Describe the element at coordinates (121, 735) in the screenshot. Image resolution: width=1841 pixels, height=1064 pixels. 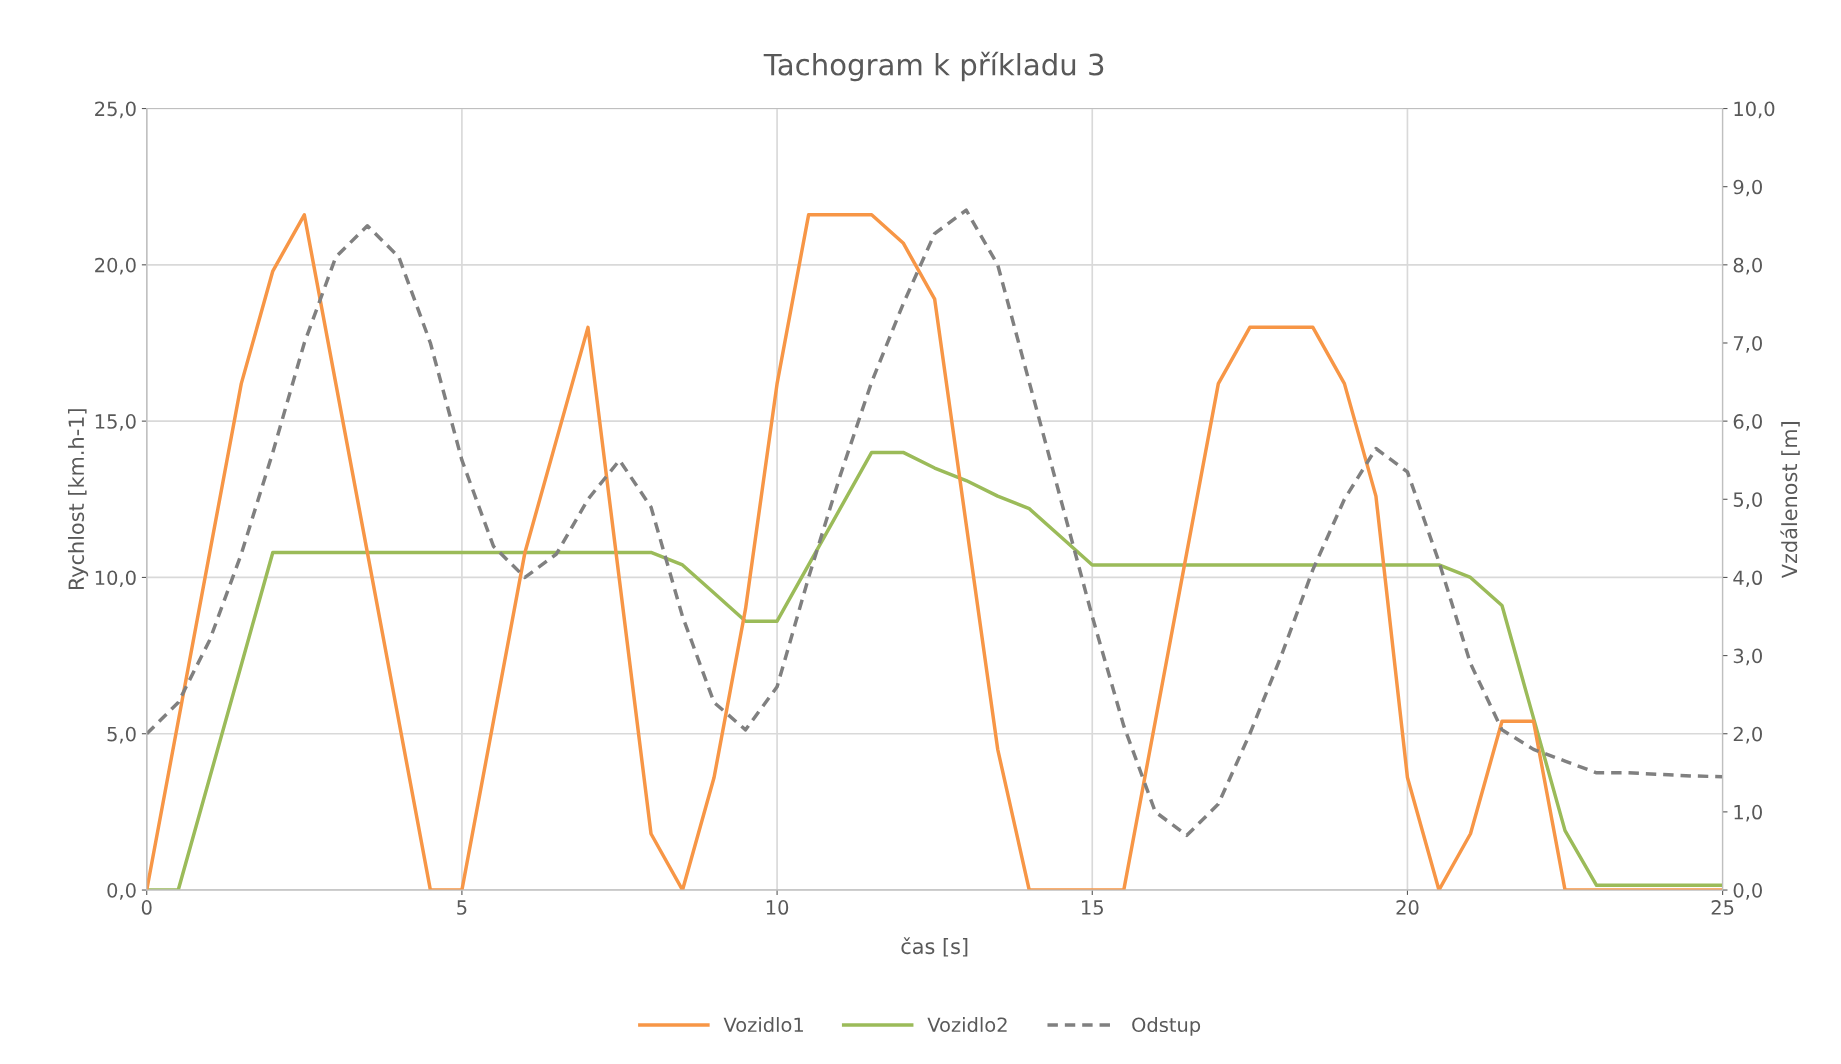
I see `y-tick-label: 5,0` at that location.